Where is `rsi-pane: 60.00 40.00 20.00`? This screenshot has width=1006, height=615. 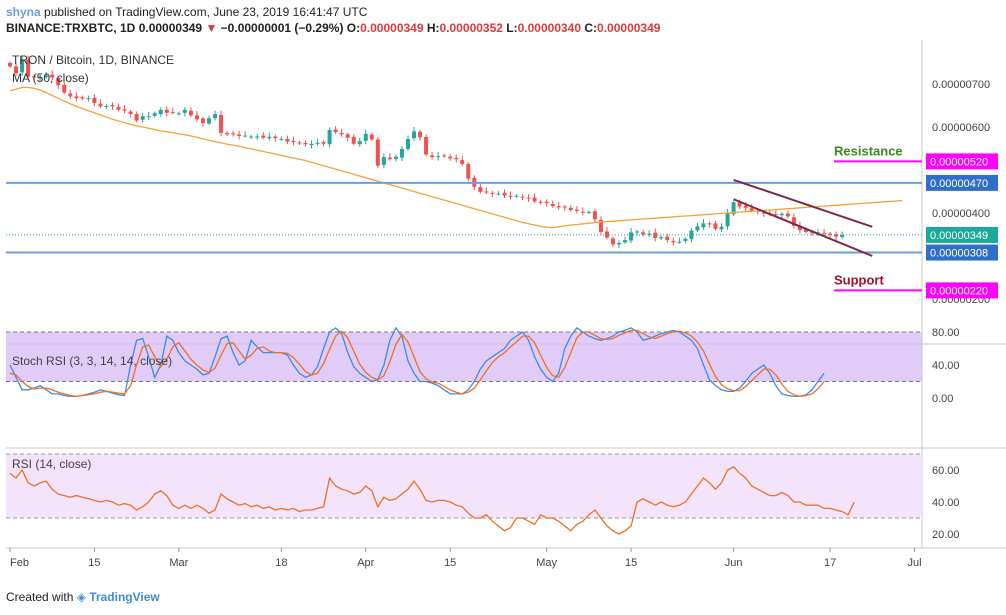
rsi-pane: 60.00 40.00 20.00 is located at coordinates (483, 497).